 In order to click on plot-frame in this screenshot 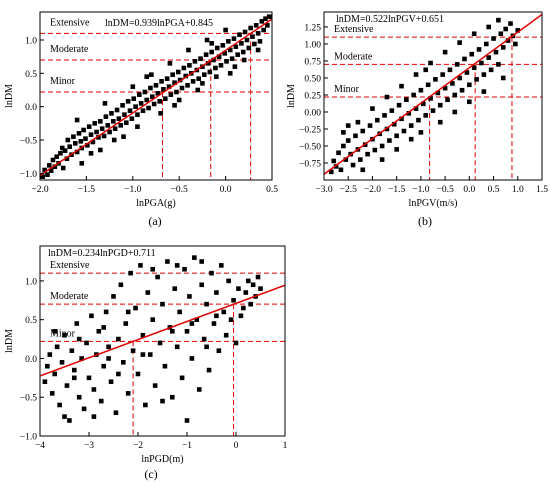, I will do `click(156, 96)`.